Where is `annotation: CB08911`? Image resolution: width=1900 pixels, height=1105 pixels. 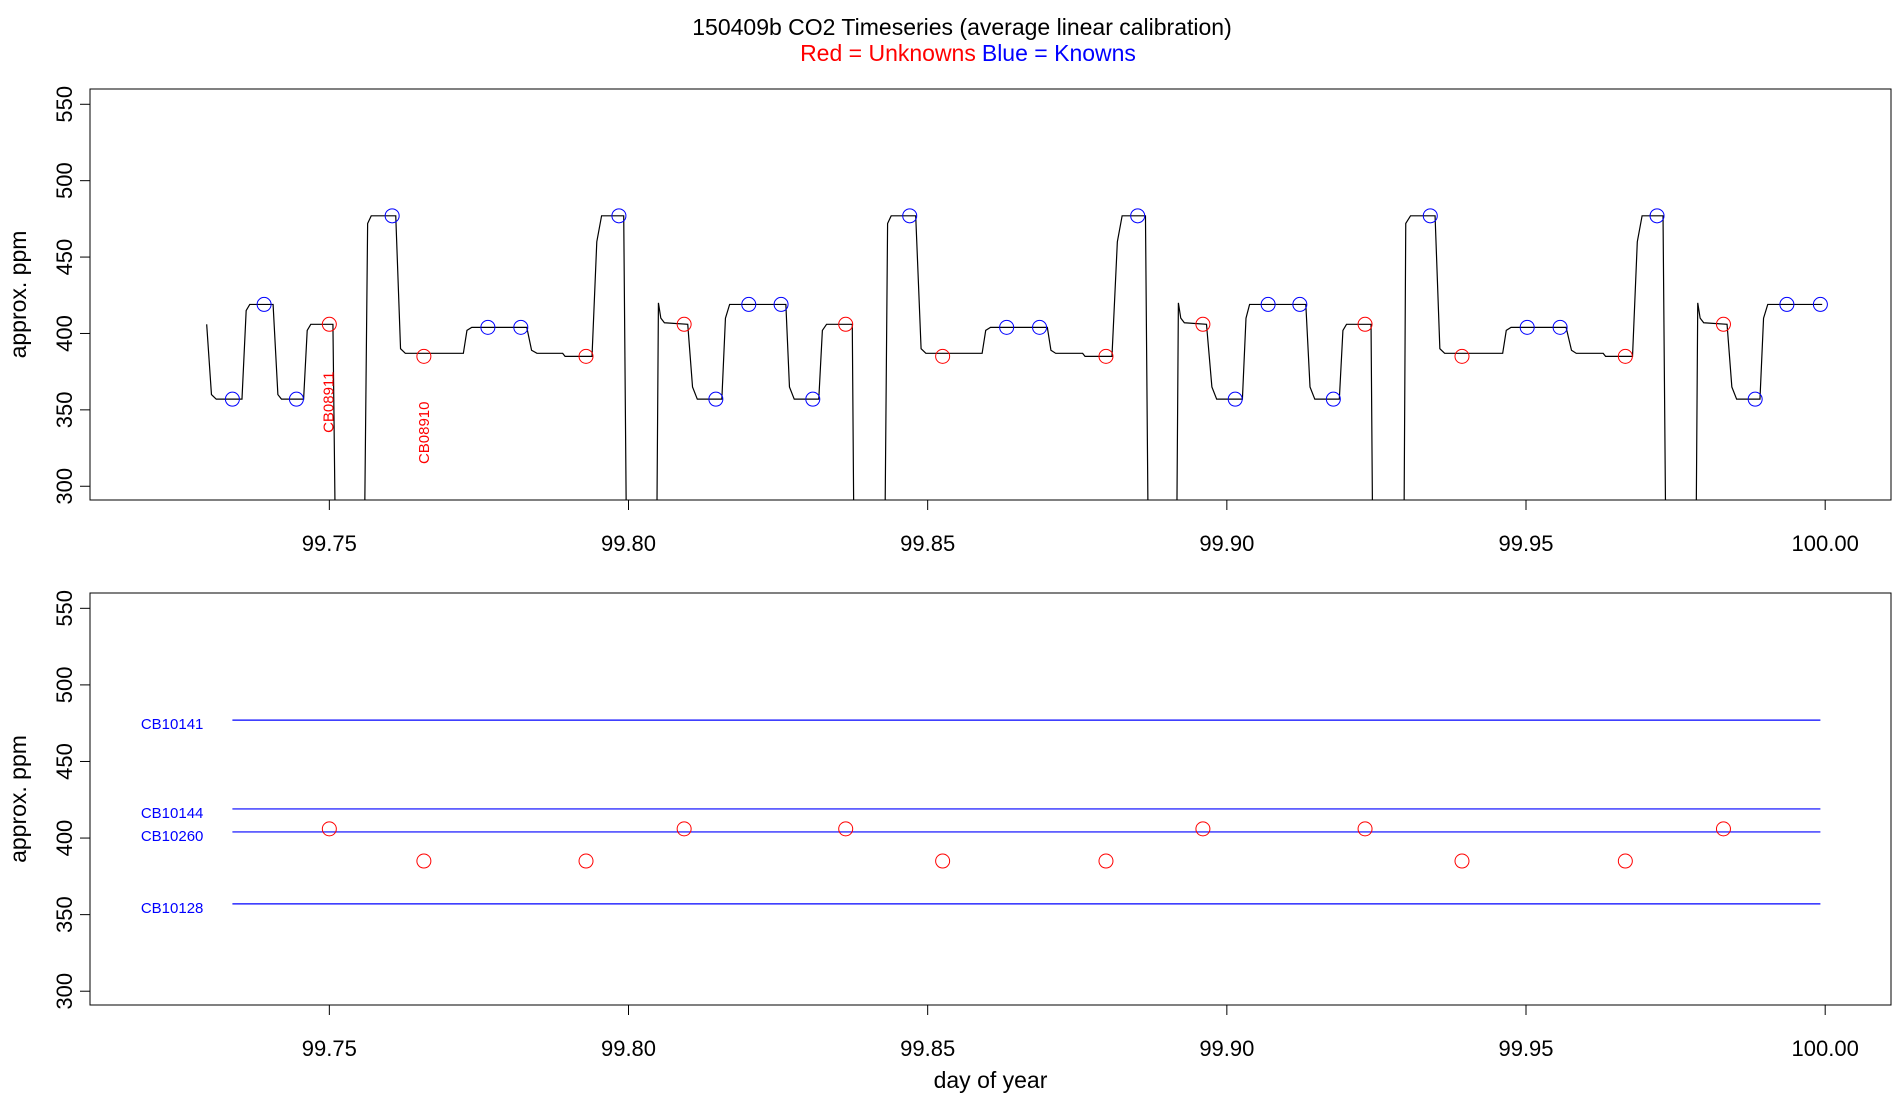 annotation: CB08911 is located at coordinates (328, 401).